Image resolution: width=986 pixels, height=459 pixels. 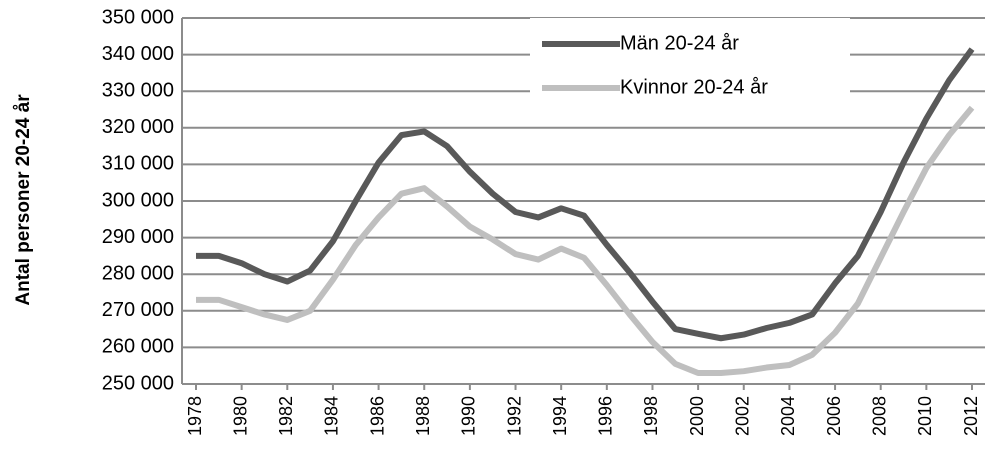 What do you see at coordinates (138, 164) in the screenshot?
I see `y-tick-label: 310 000` at bounding box center [138, 164].